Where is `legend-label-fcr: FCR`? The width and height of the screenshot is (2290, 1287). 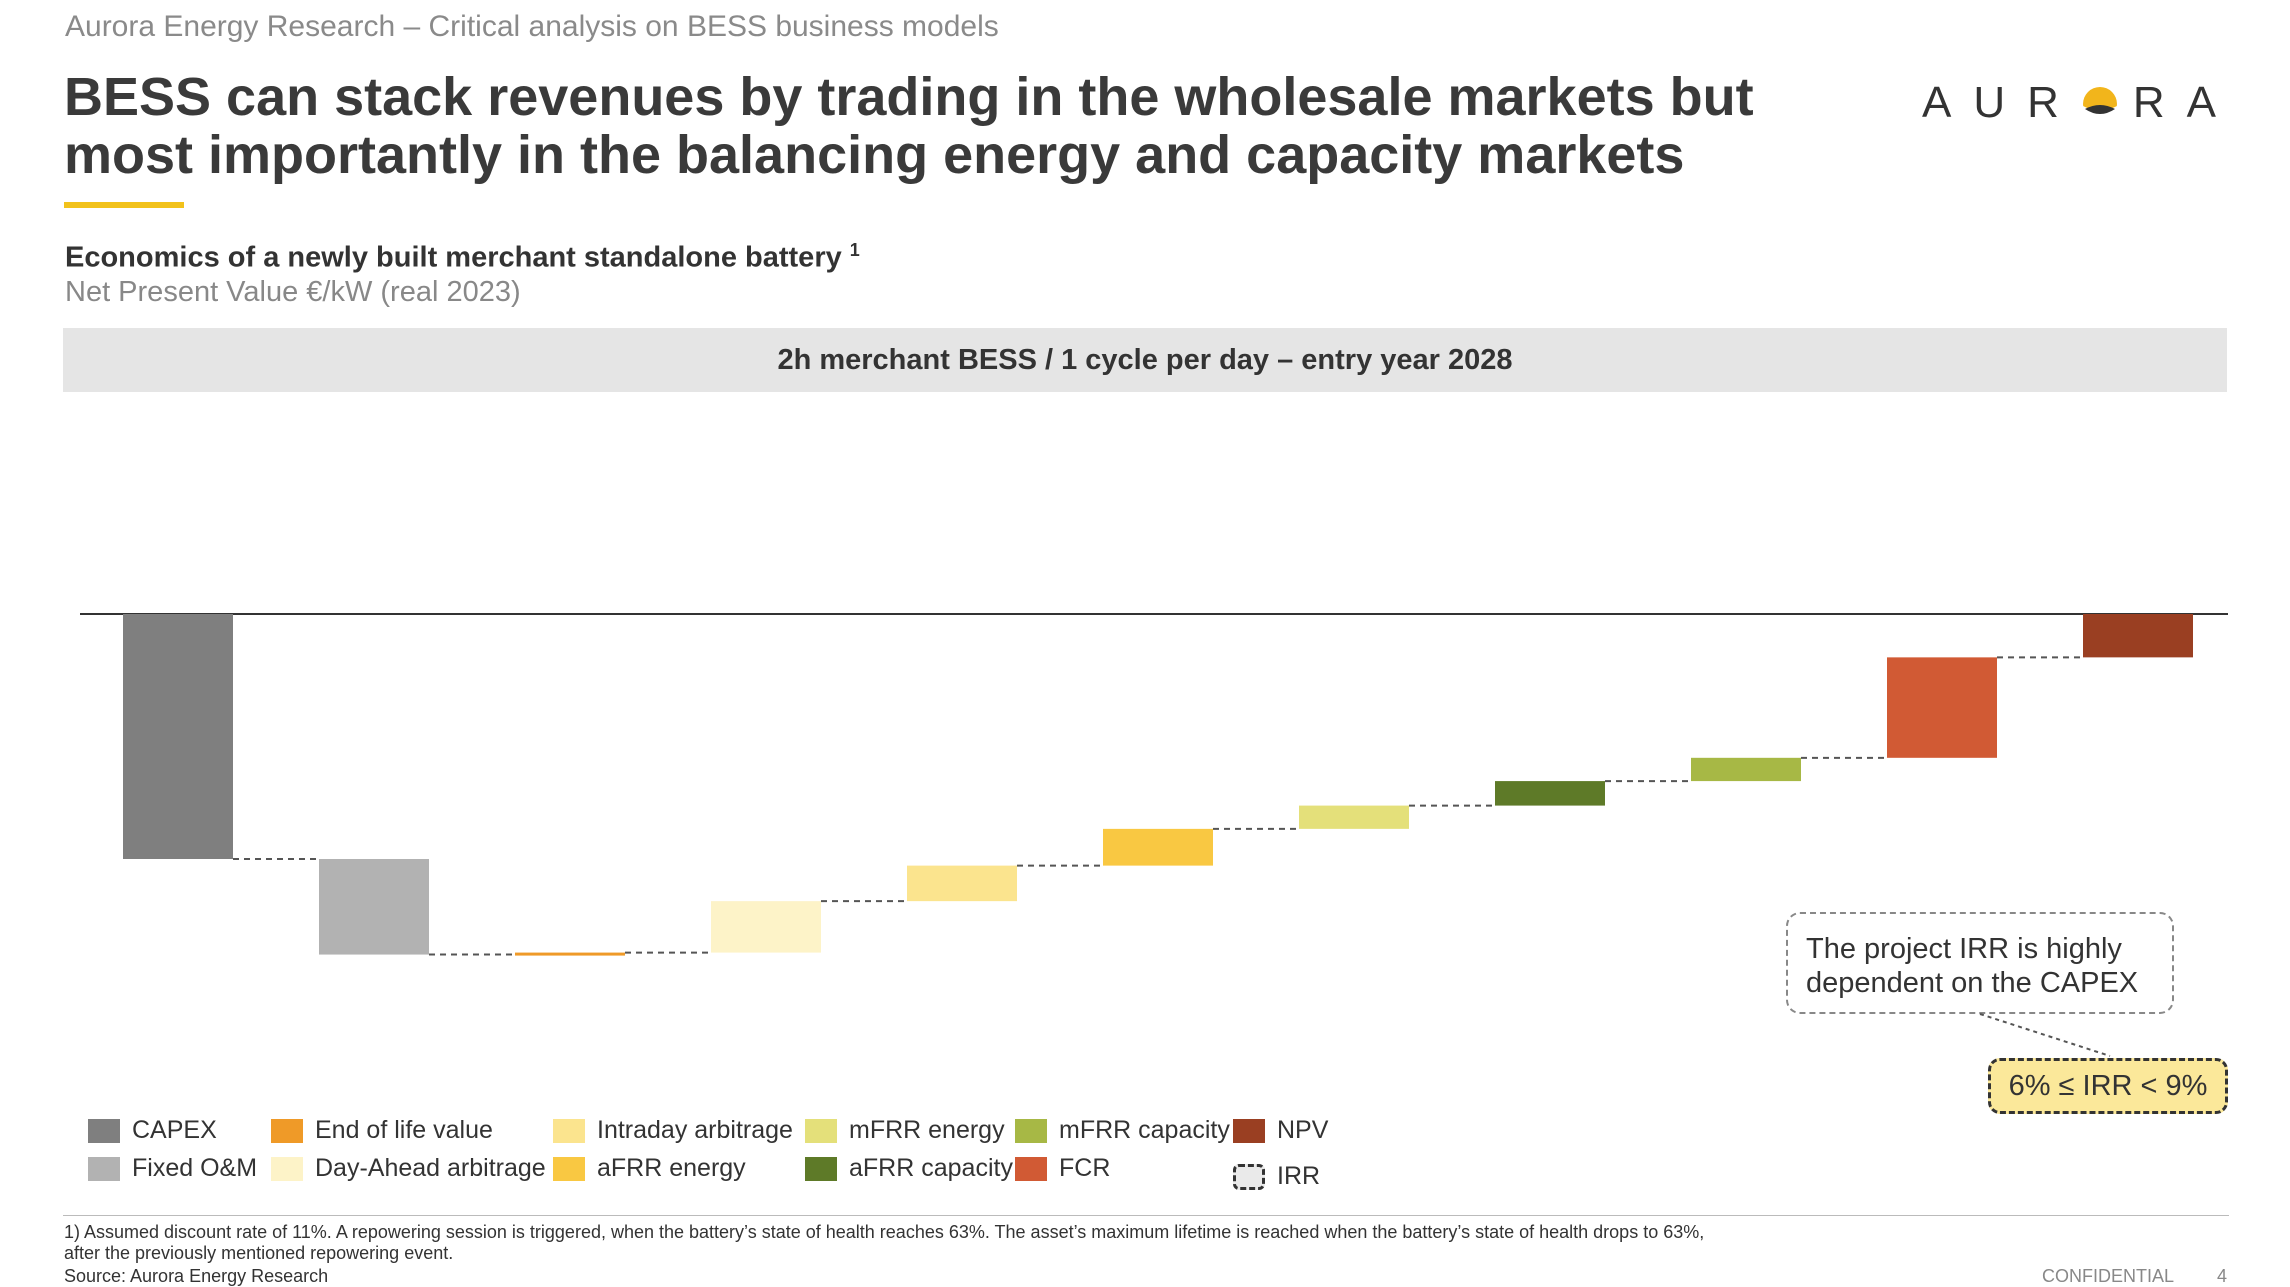 legend-label-fcr: FCR is located at coordinates (1085, 1168).